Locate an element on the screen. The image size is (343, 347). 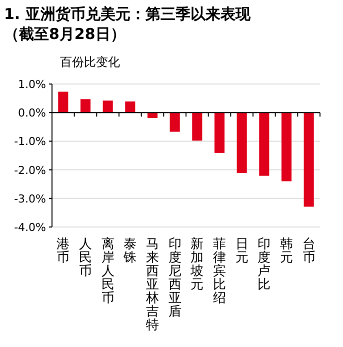
x-tick-label: 印度卢比 is located at coordinates (264, 264).